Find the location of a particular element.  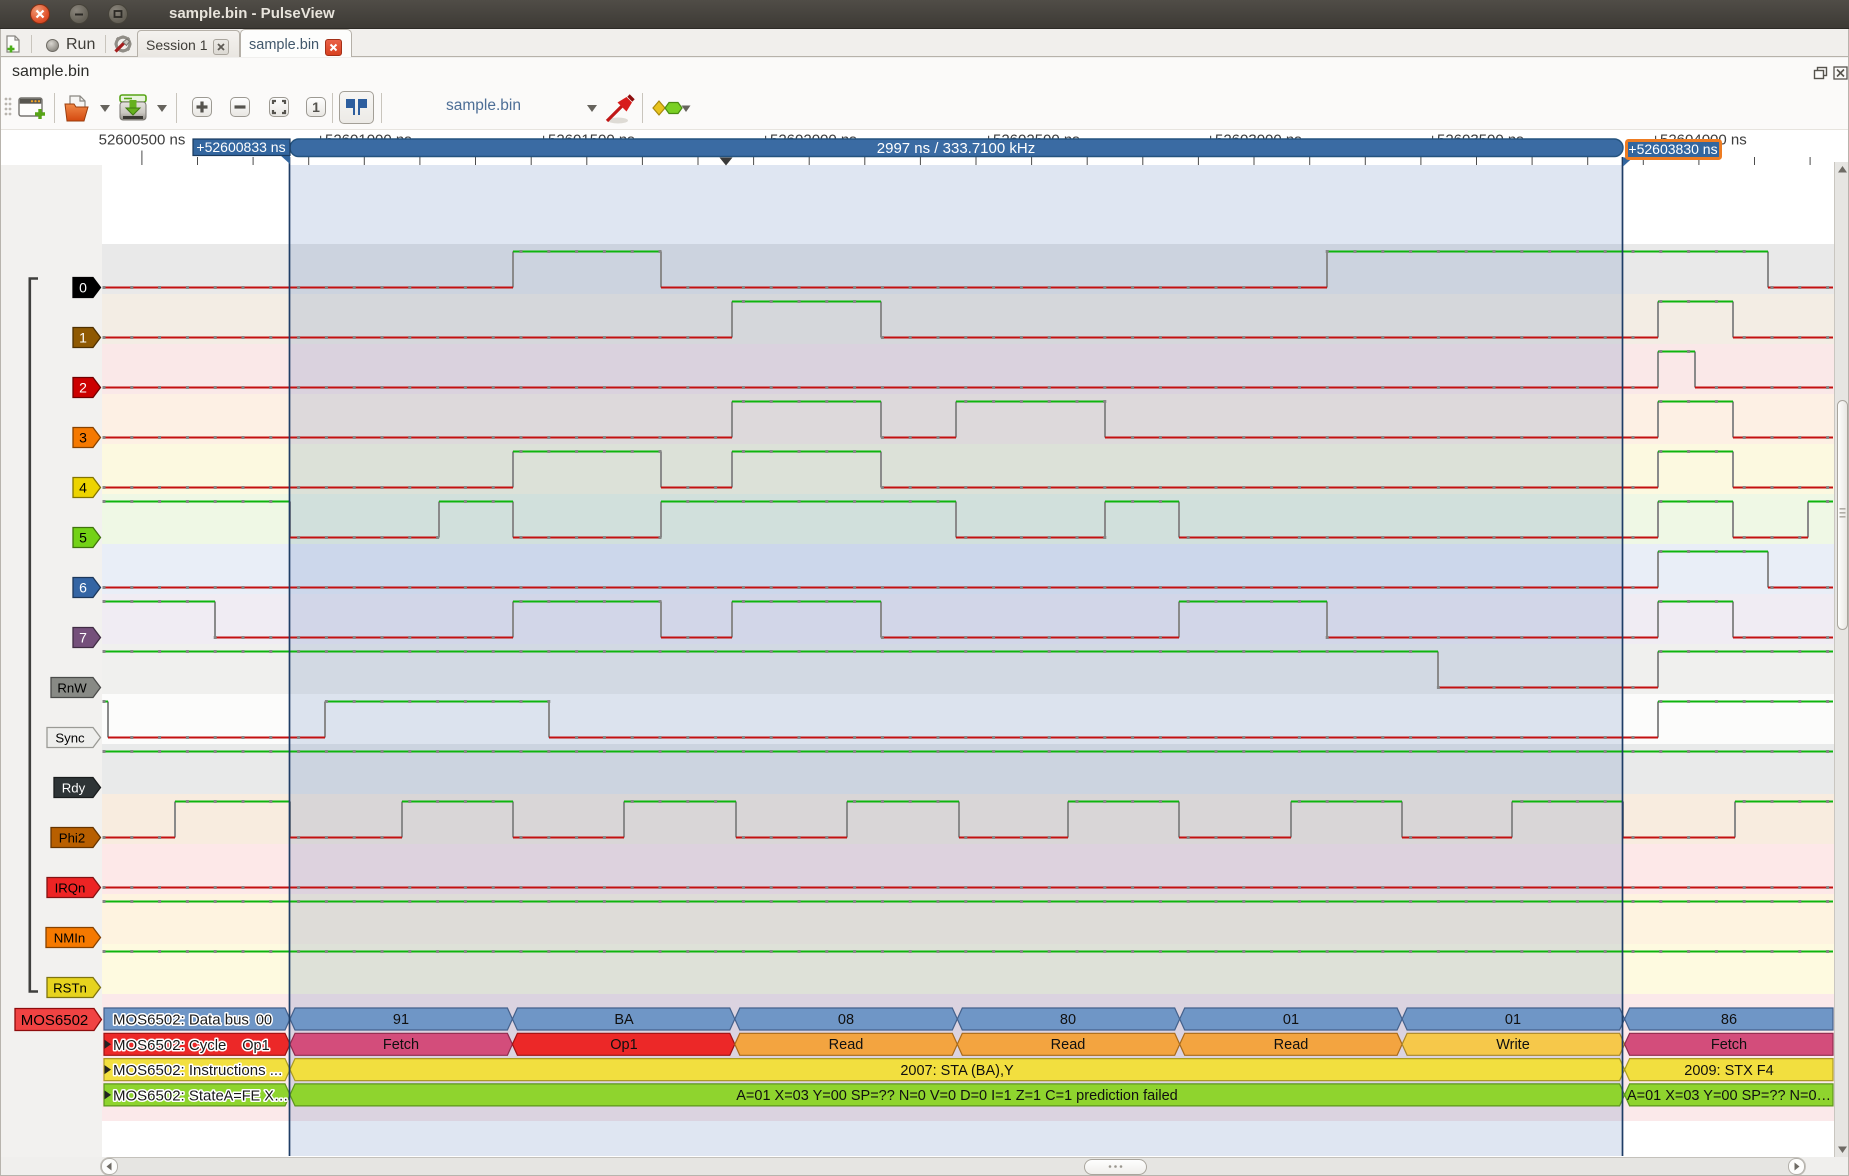

svg-text: 3 is located at coordinates (83, 438).